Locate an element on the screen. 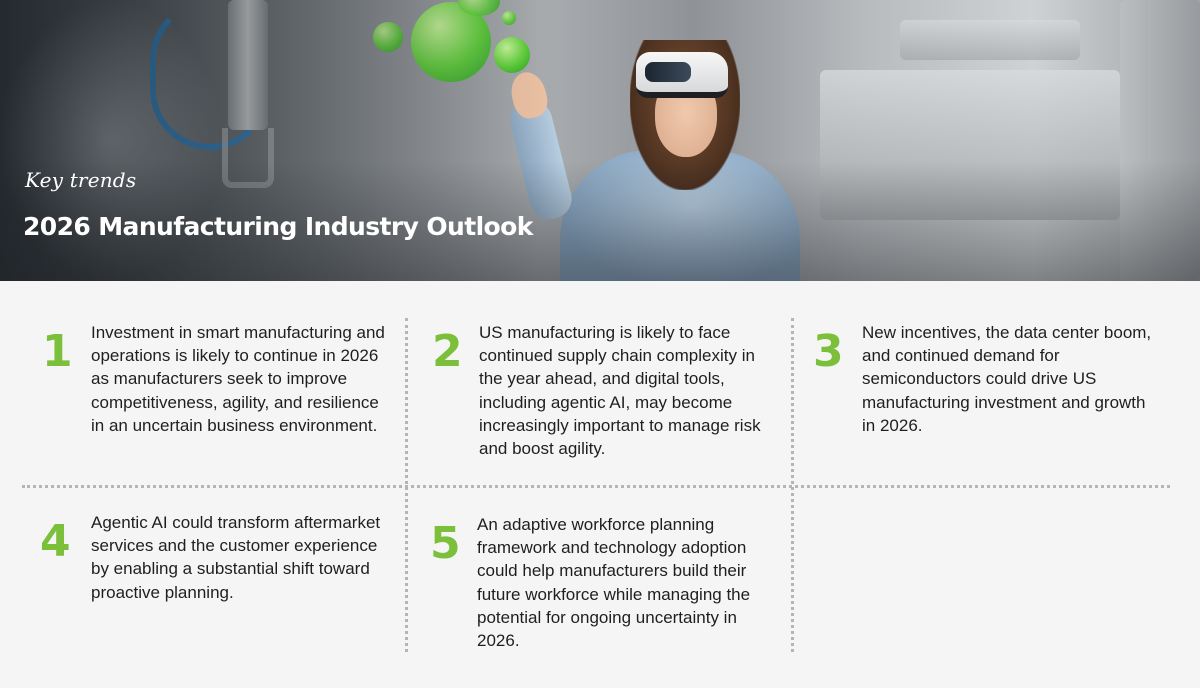 This screenshot has height=688, width=1200. trend-number: 4 is located at coordinates (55, 541).